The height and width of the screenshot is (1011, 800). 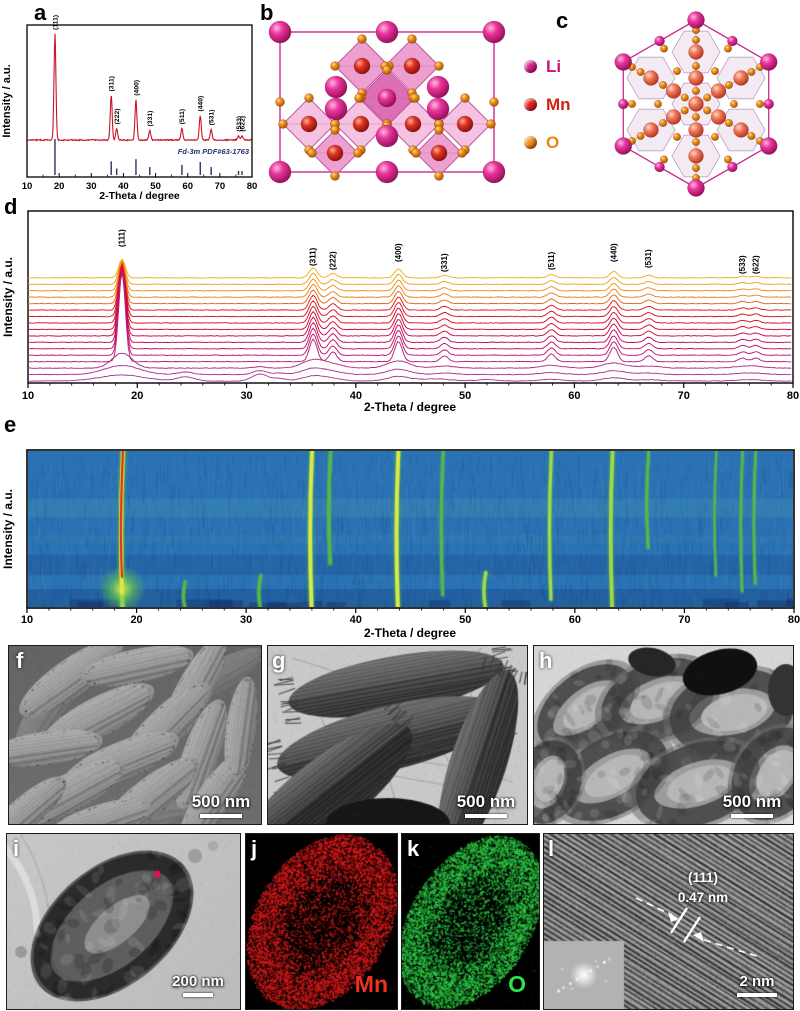 What do you see at coordinates (332, 260) in the screenshot?
I see `peak-label-d: (222)` at bounding box center [332, 260].